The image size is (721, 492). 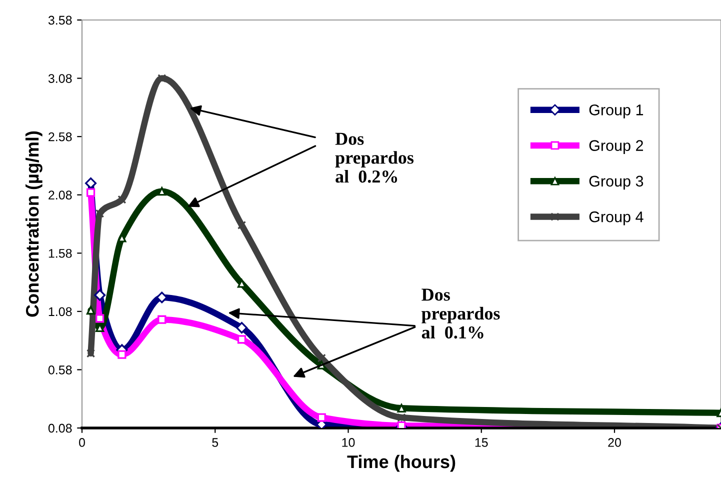 What do you see at coordinates (215, 442) in the screenshot?
I see `x-tick-label: 5` at bounding box center [215, 442].